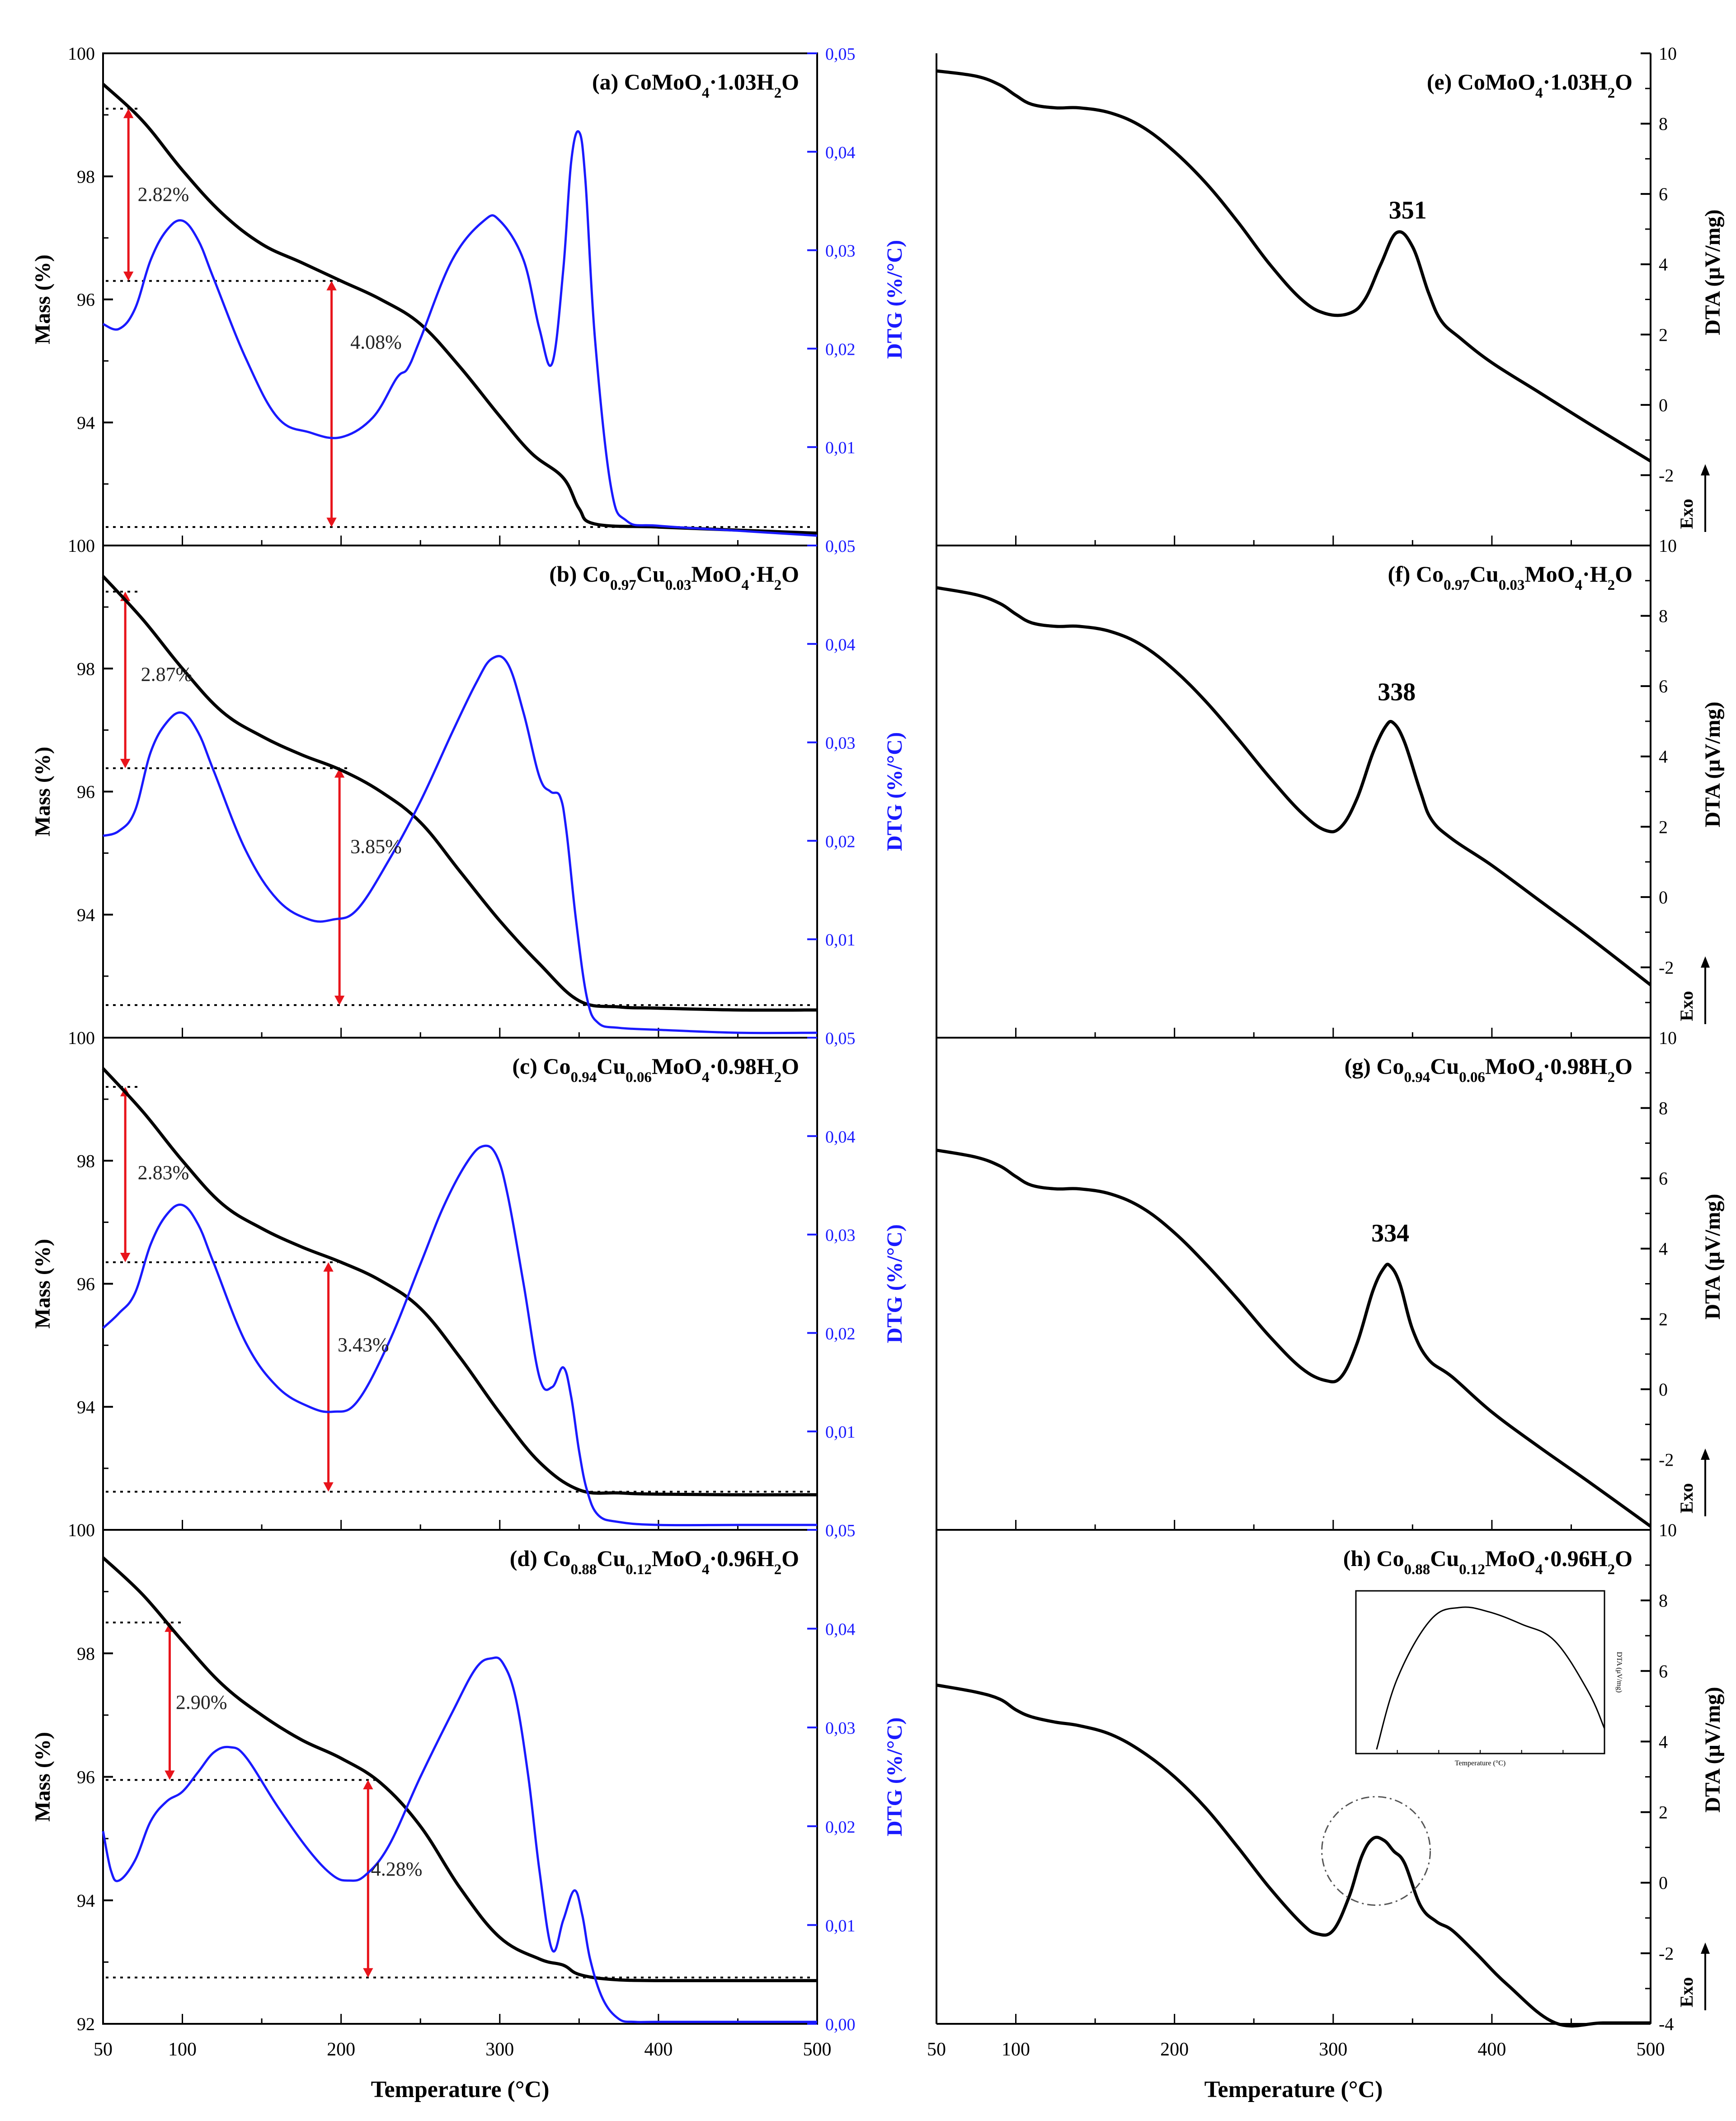  Describe the element at coordinates (1686, 1498) in the screenshot. I see `exo-label: Exo` at that location.